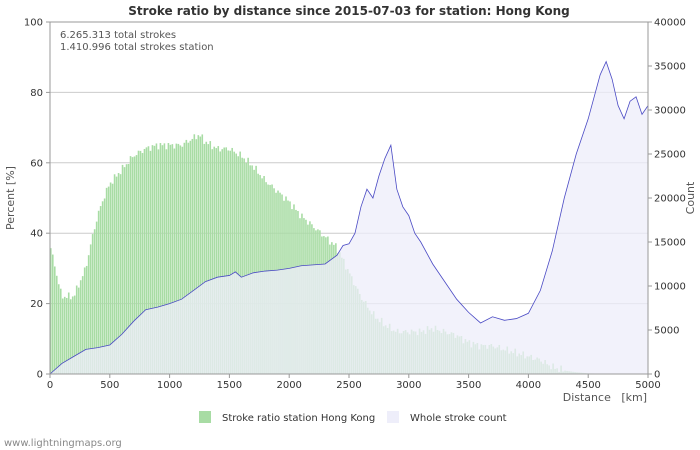  What do you see at coordinates (393, 417) in the screenshot?
I see `legend-swatch-count` at bounding box center [393, 417].